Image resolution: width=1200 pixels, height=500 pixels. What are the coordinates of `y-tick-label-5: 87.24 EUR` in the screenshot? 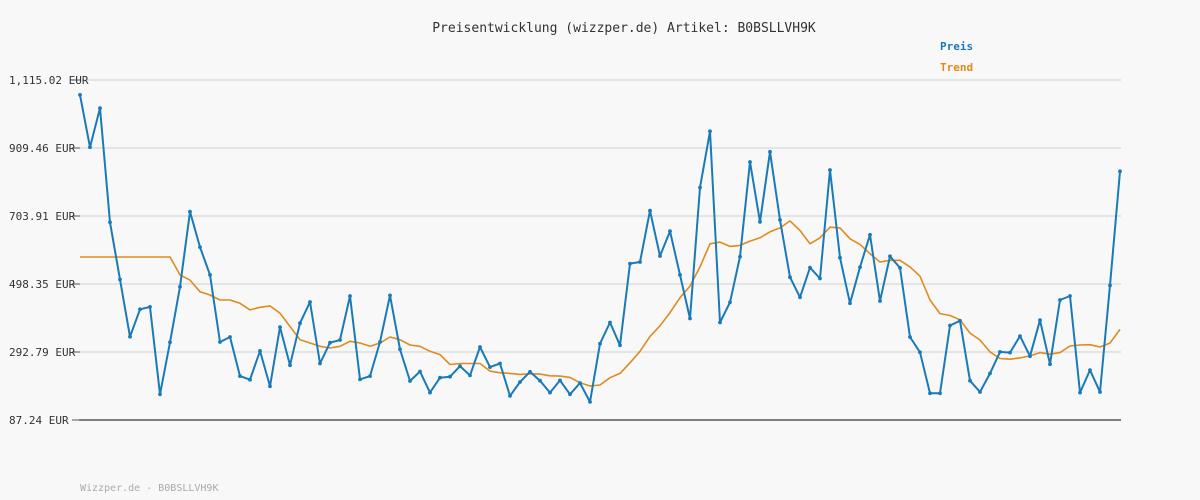 It's located at (39, 420).